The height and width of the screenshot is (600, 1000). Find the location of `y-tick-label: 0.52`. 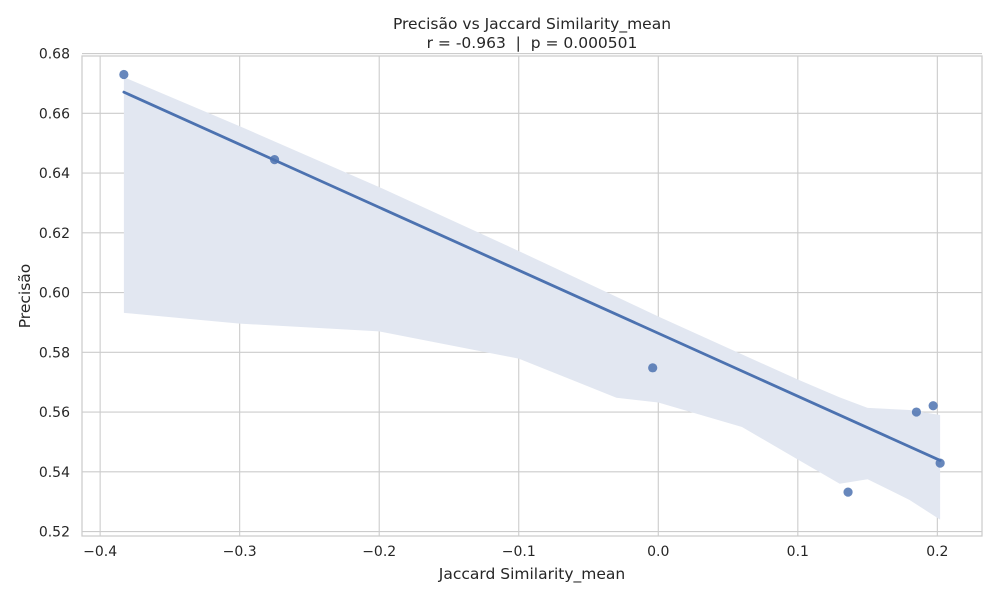

y-tick-label: 0.52 is located at coordinates (54, 533).